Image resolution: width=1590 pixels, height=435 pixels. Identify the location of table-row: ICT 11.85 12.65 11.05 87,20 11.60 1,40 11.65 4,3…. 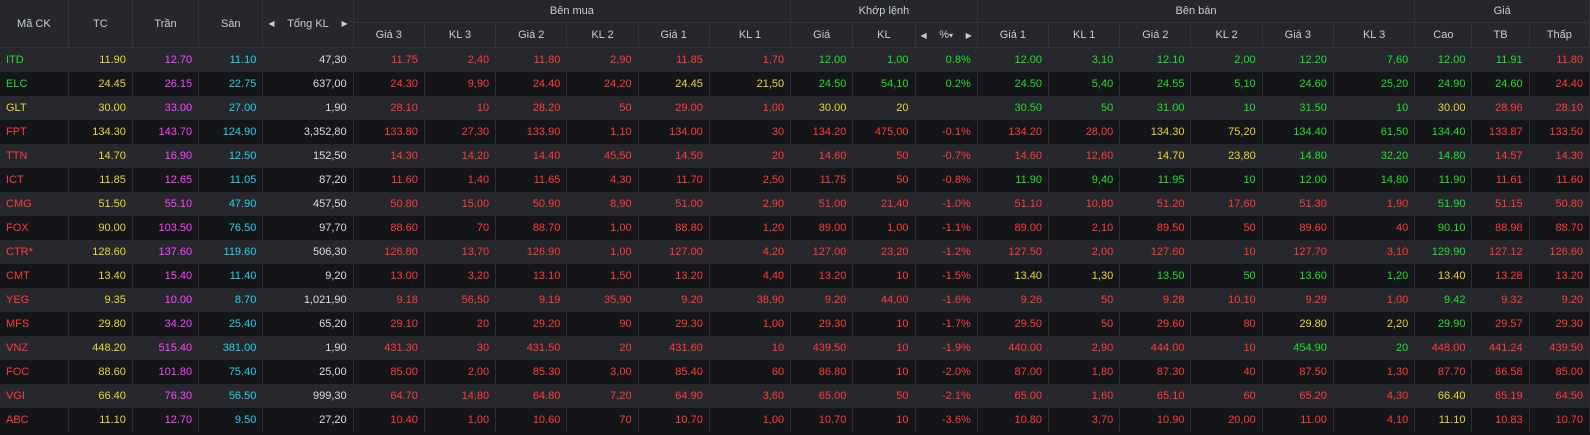
(795, 180).